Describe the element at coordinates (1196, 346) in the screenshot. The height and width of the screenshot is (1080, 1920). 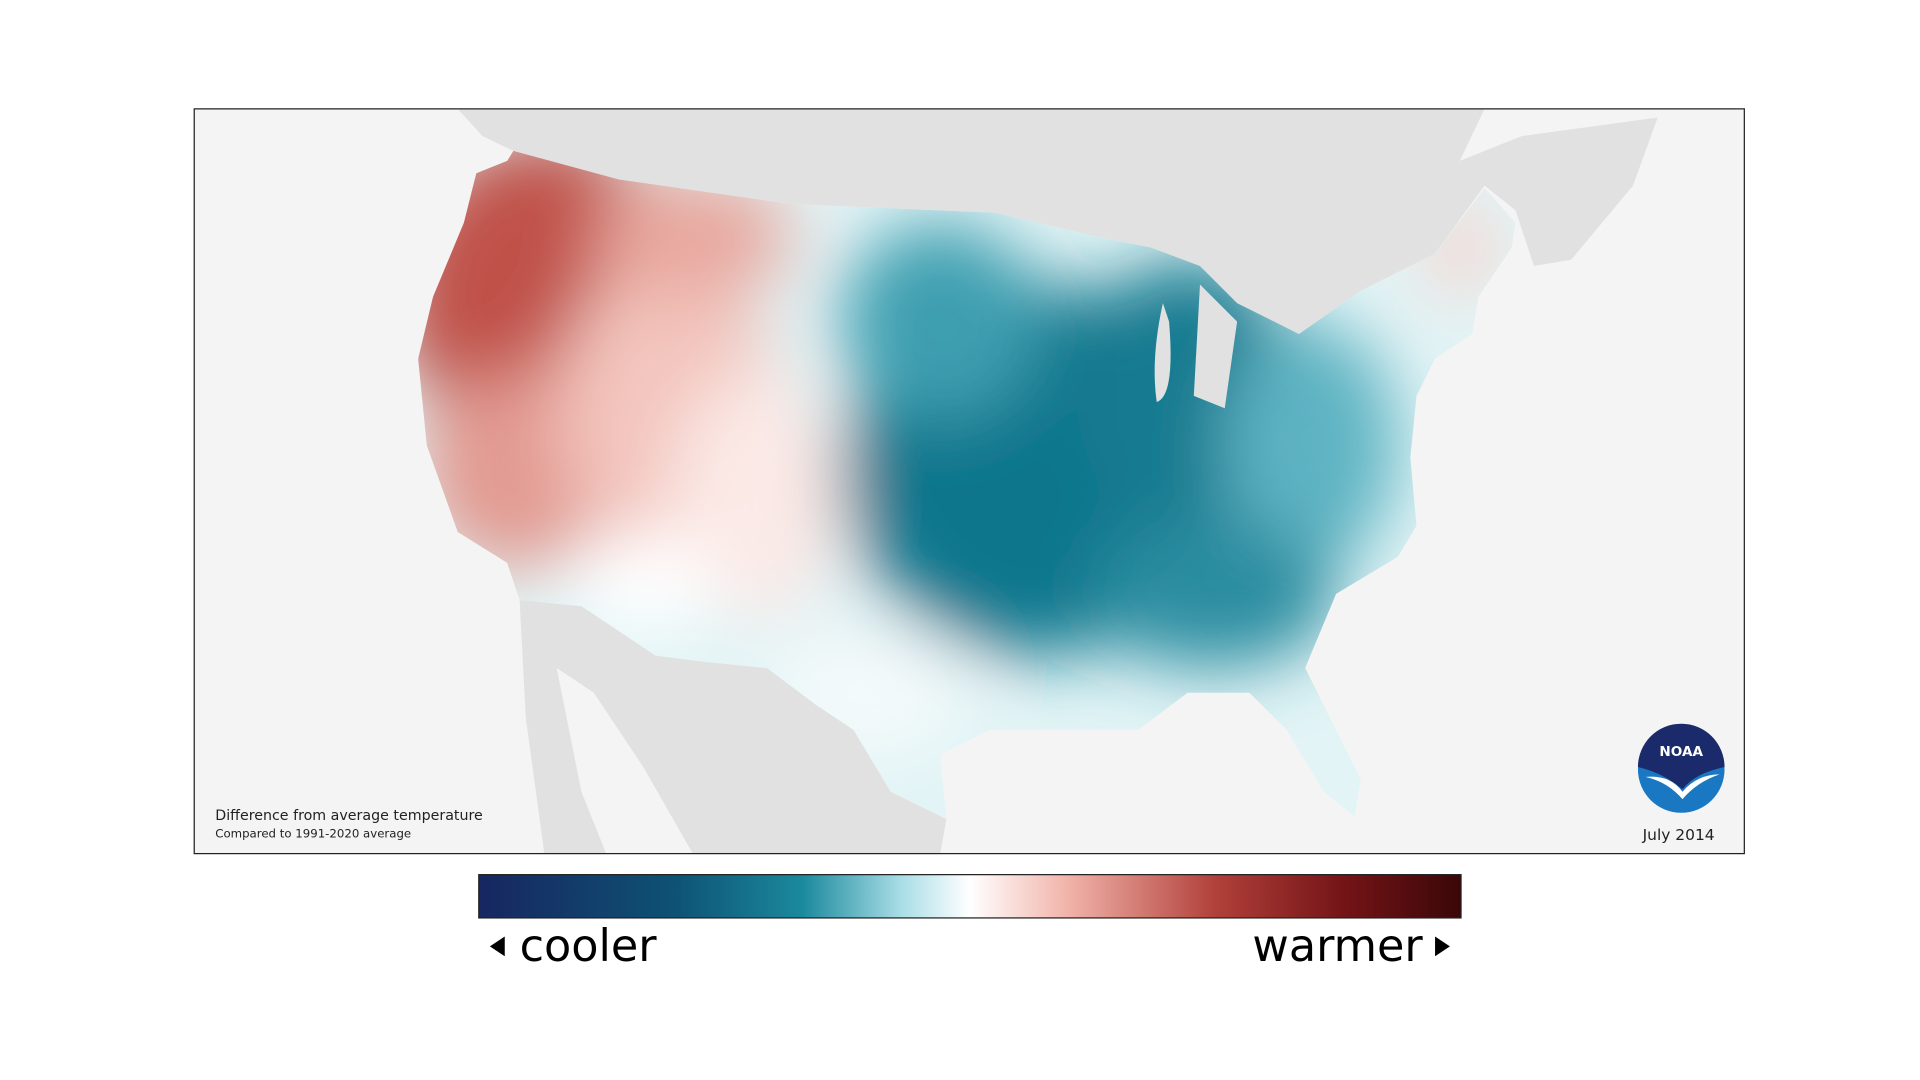
I see `great-lakes` at that location.